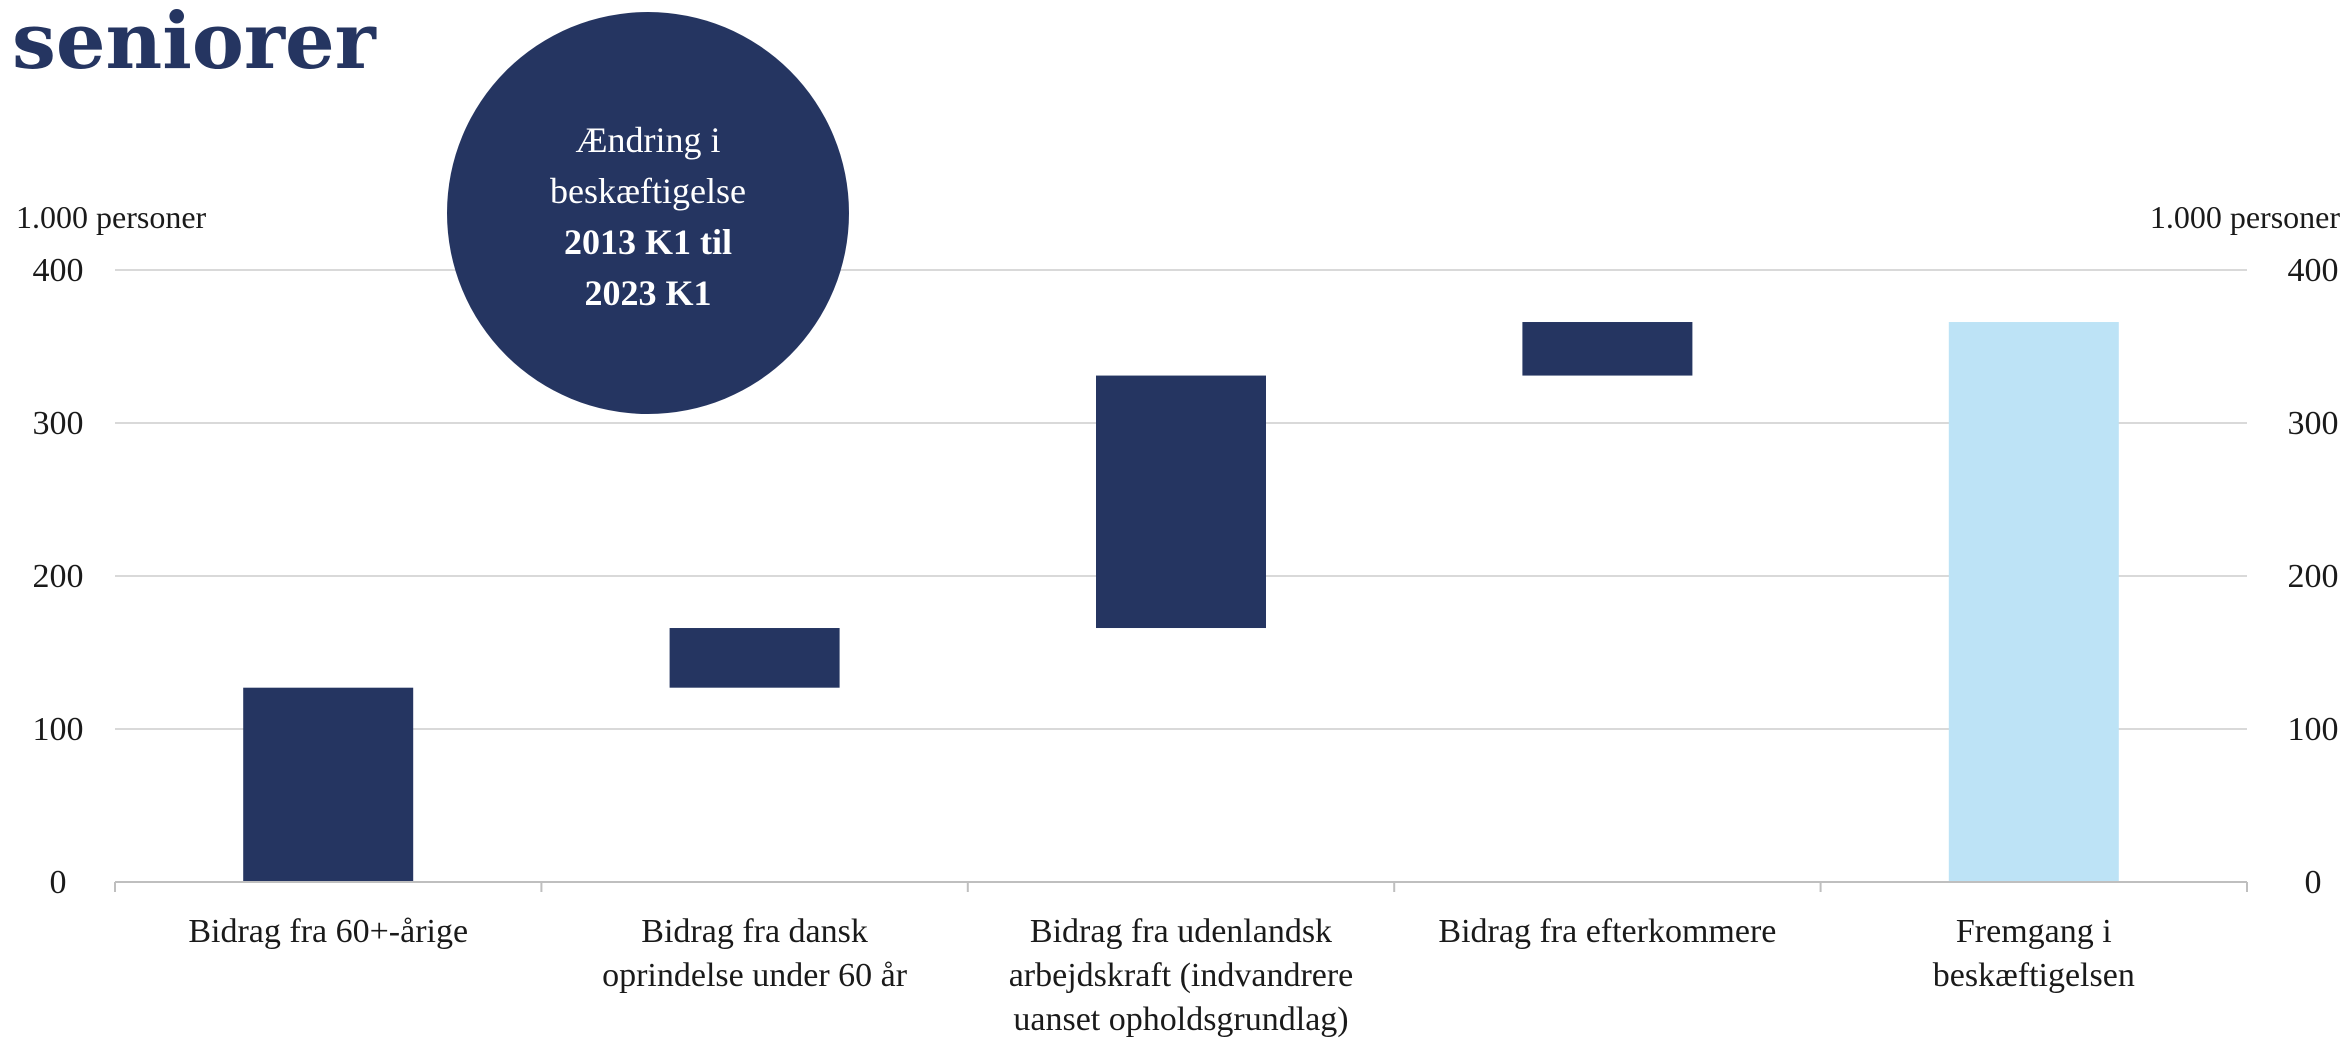 The width and height of the screenshot is (2349, 1038). Describe the element at coordinates (754, 931) in the screenshot. I see `x-tick-label-line: Bidrag fra dansk` at that location.